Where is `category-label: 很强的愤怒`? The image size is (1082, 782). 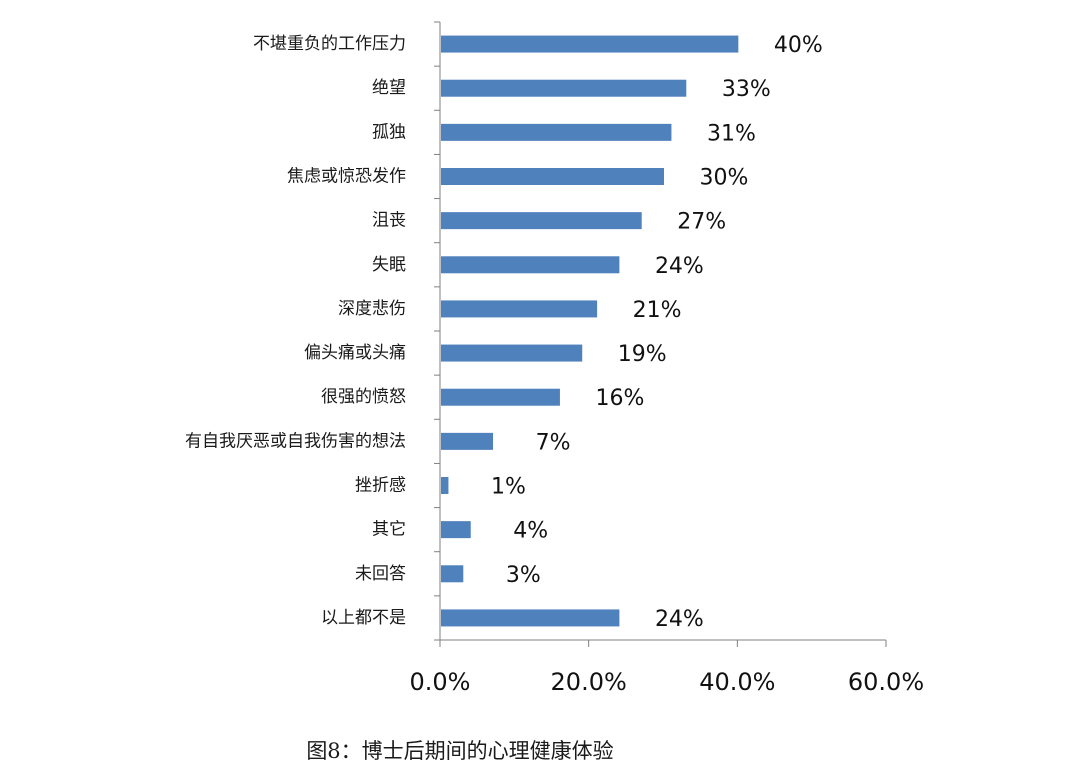
category-label: 很强的愤怒 is located at coordinates (363, 397).